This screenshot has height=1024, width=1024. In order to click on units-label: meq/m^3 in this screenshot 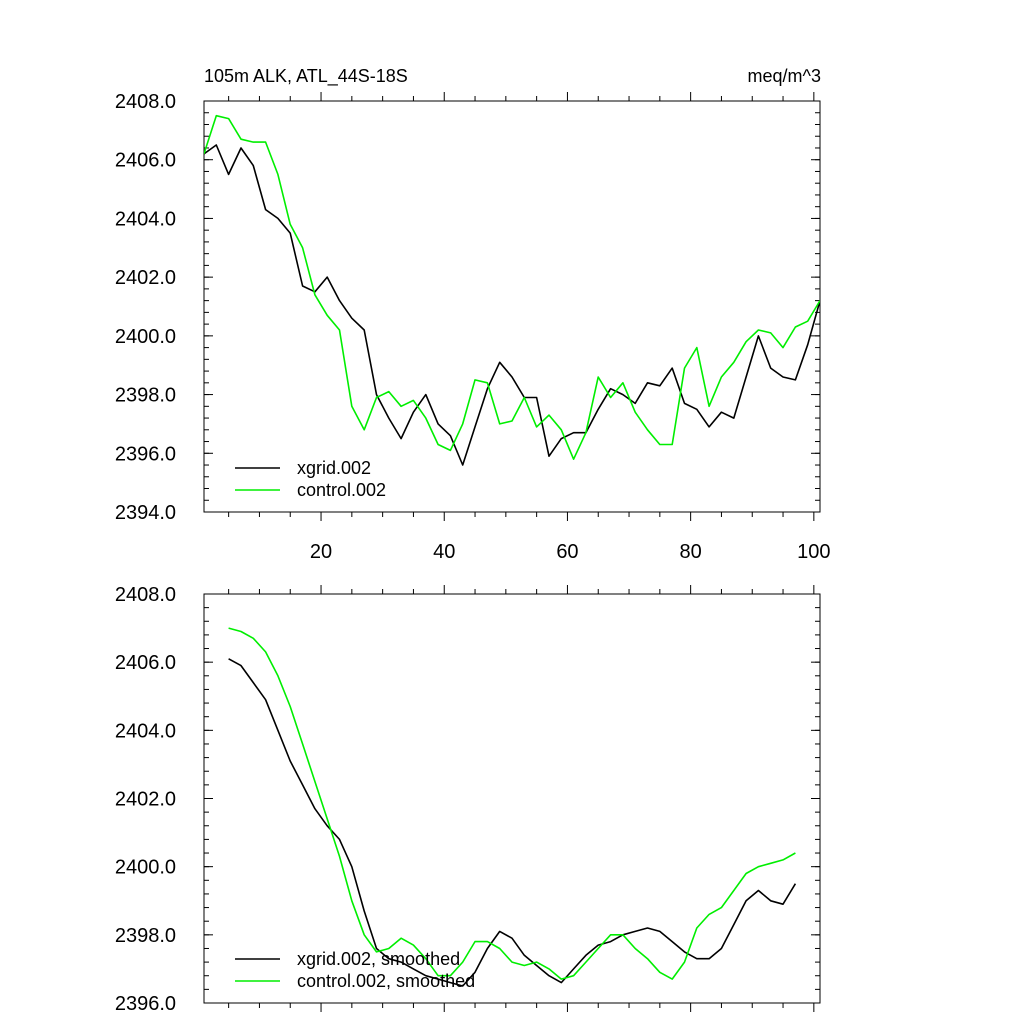, I will do `click(784, 76)`.